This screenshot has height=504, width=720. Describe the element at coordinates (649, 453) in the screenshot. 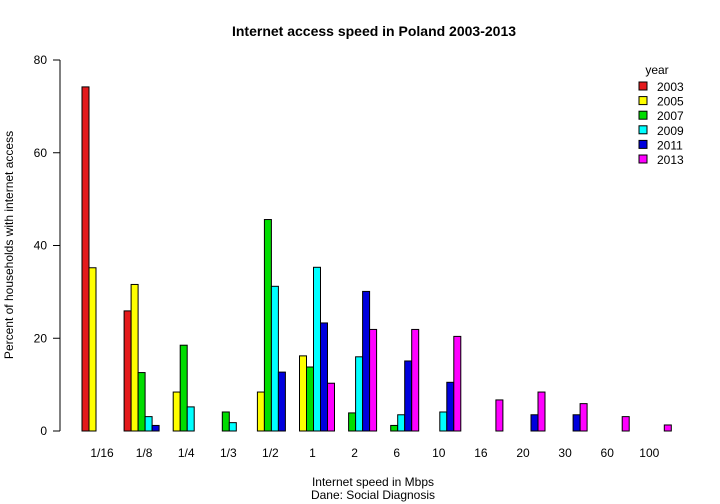

I see `x-tick-label: 100` at that location.